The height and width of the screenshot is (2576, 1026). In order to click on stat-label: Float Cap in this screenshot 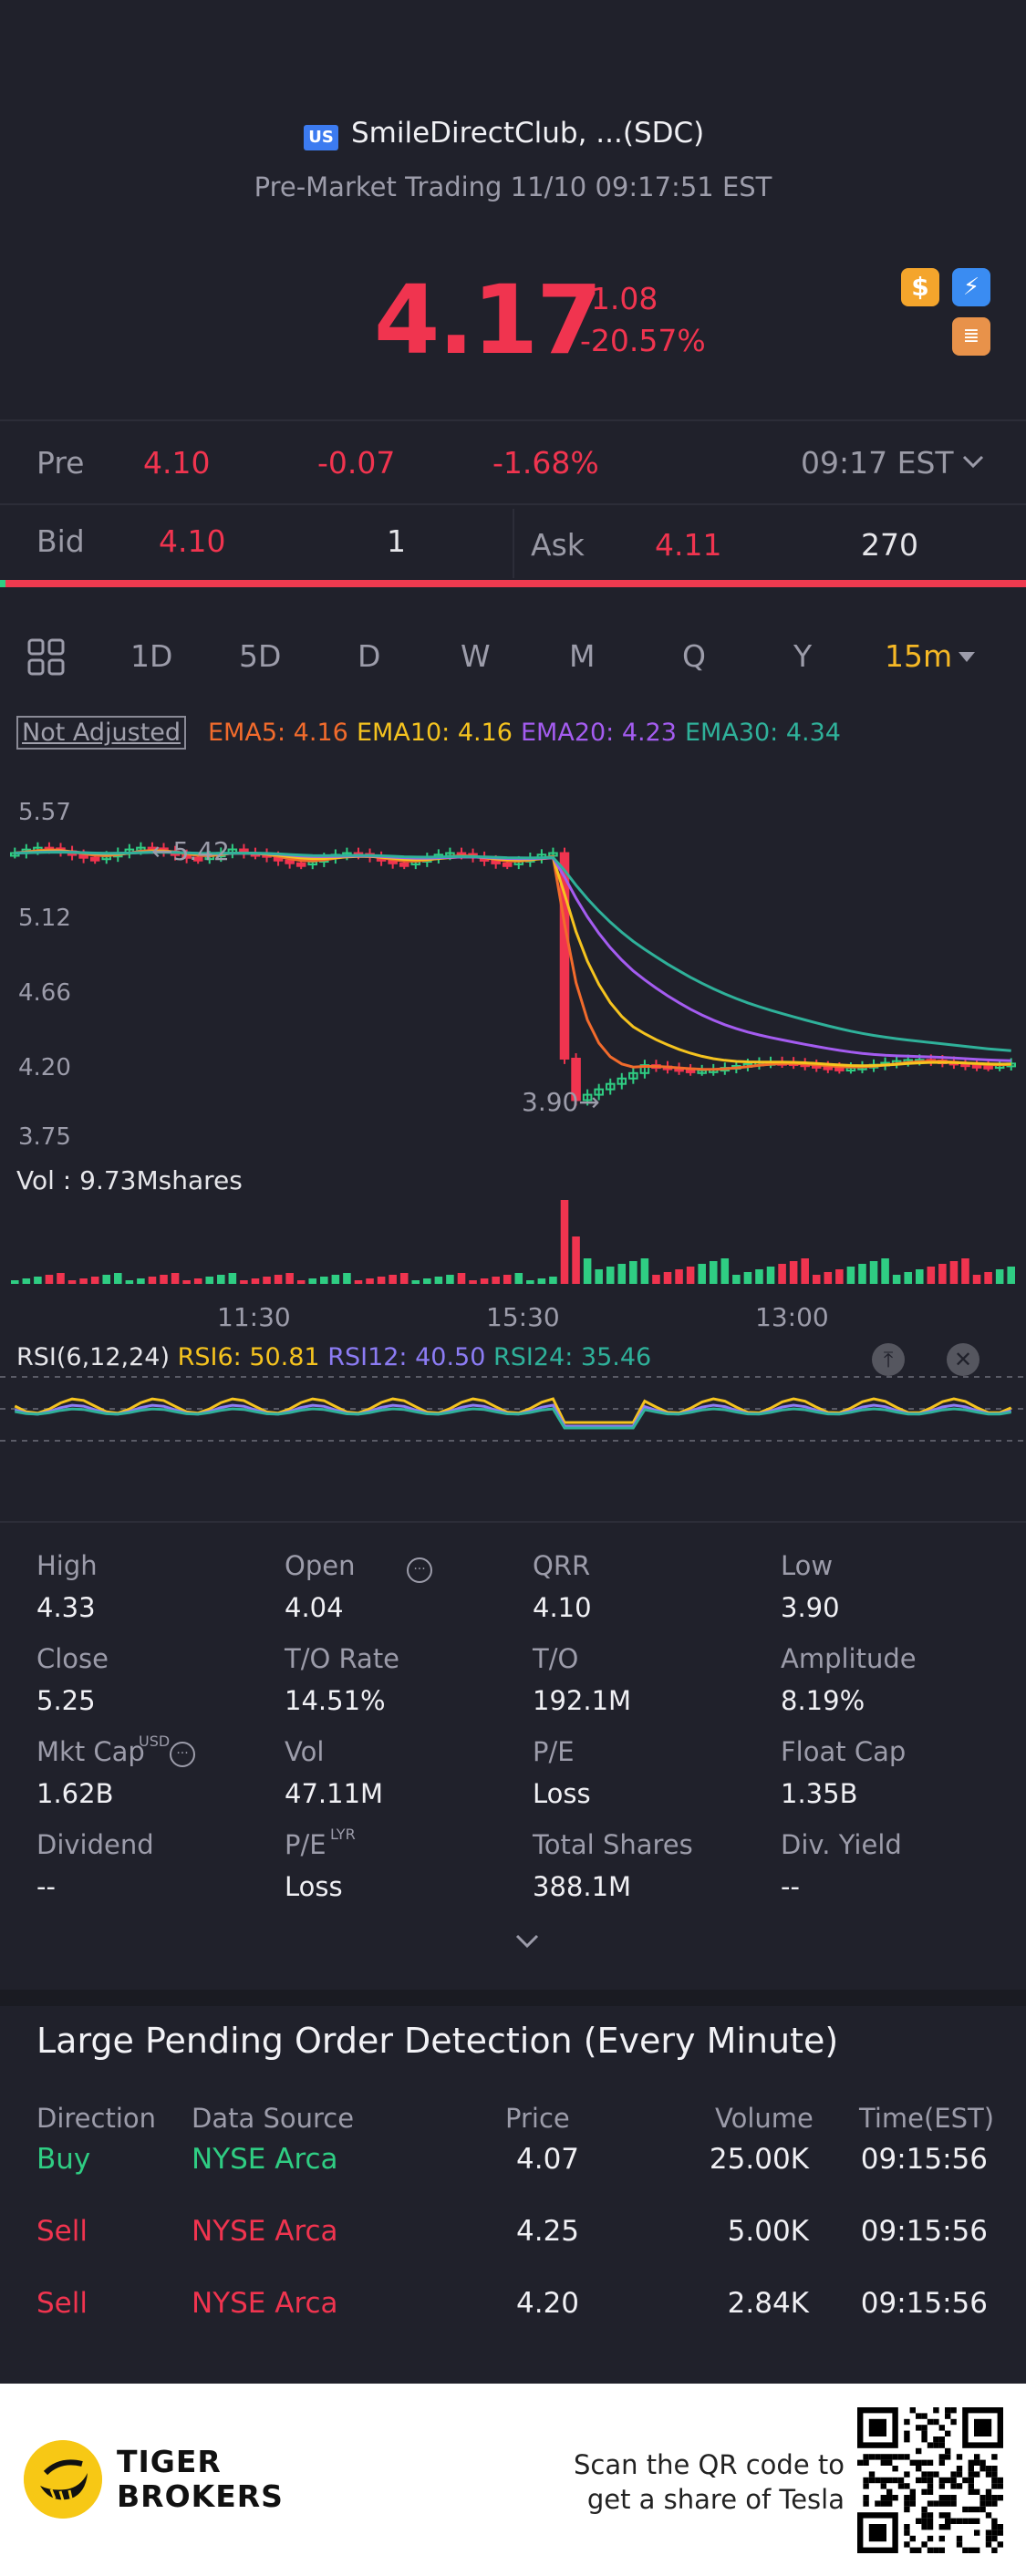, I will do `click(844, 1751)`.